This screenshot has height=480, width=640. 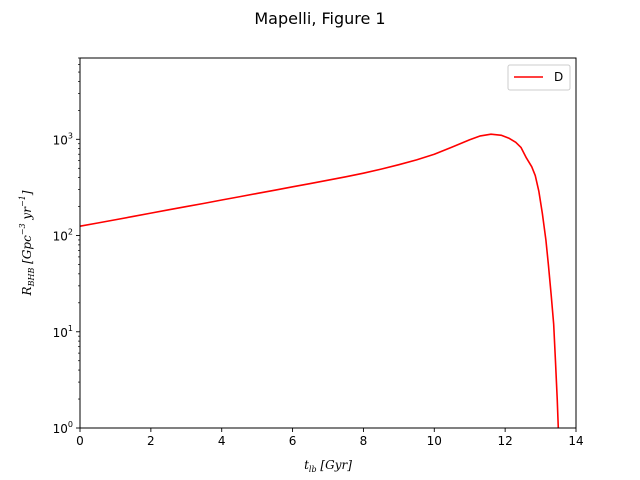 I want to click on y-tick-label-exponent: 1, so click(x=70, y=328).